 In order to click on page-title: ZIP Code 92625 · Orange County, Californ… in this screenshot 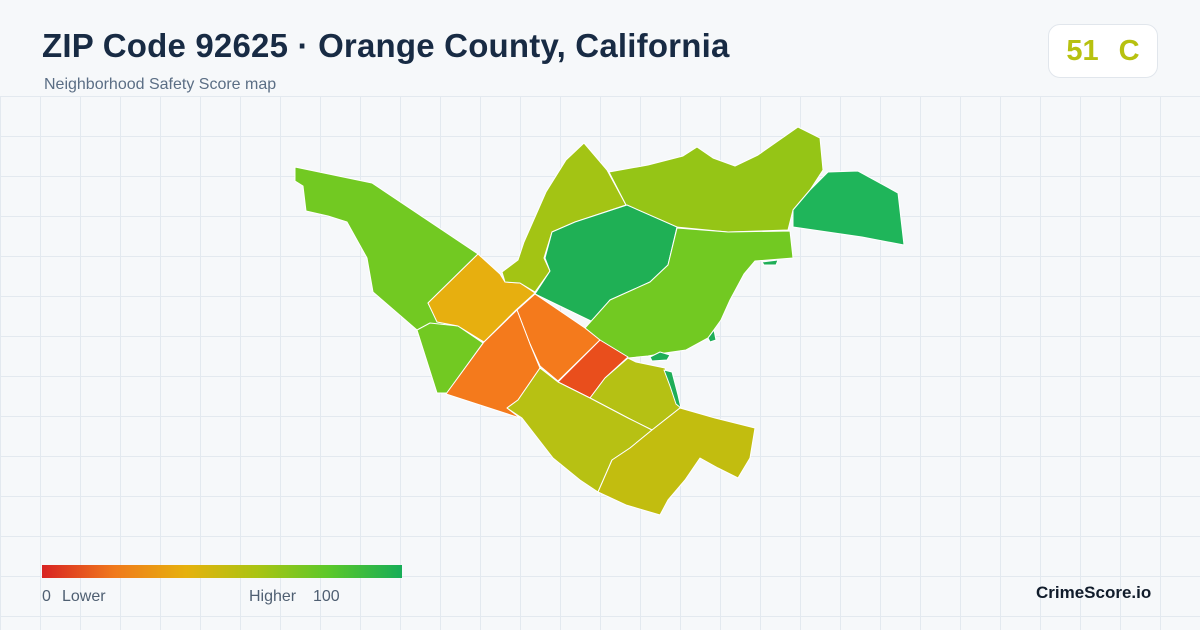, I will do `click(386, 45)`.